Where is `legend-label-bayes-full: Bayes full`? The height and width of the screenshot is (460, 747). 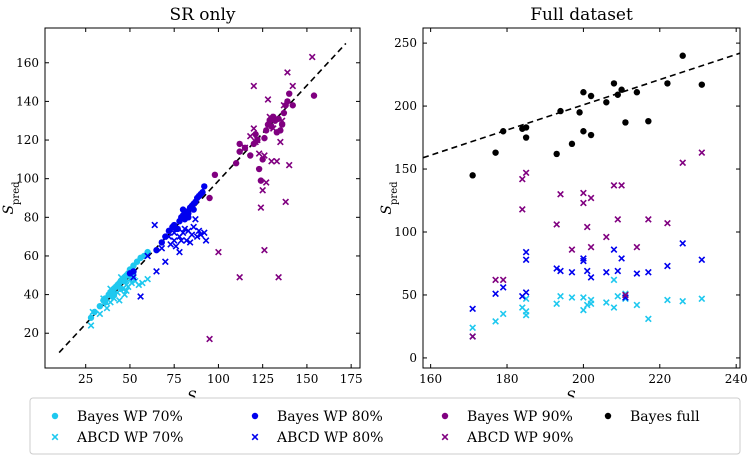 legend-label-bayes-full: Bayes full is located at coordinates (665, 417).